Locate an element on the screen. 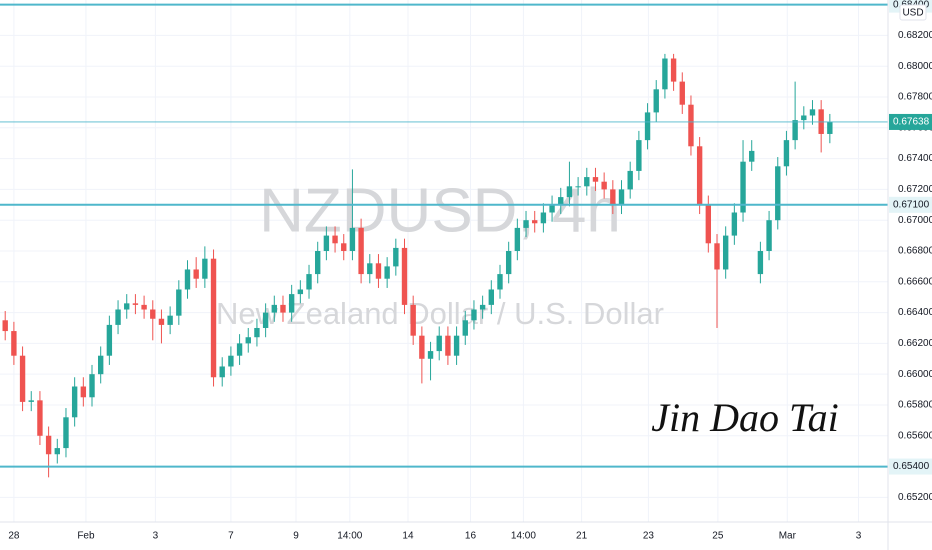 The image size is (932, 550). y-tick-label: 0.68200 is located at coordinates (915, 35).